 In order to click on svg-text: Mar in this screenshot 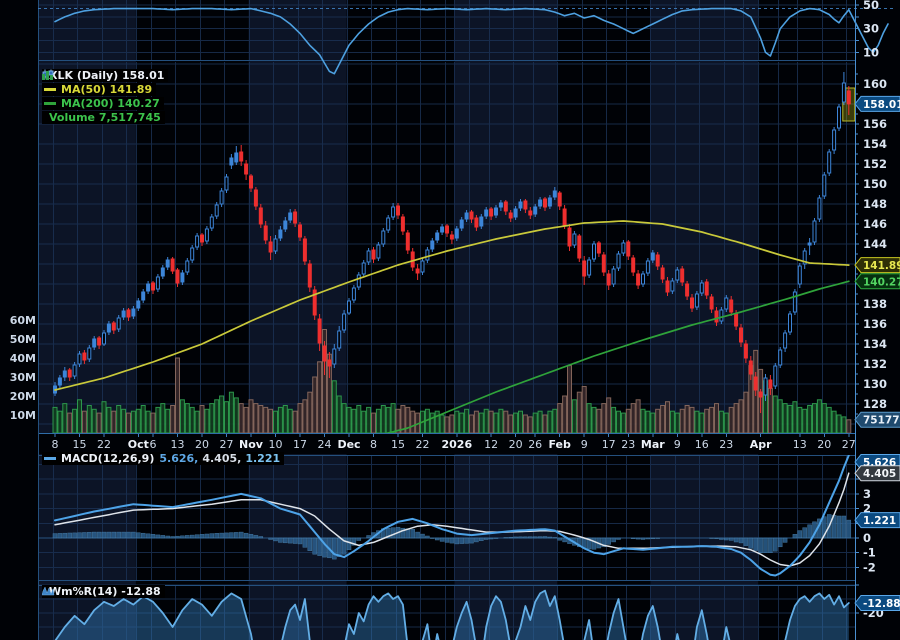, I will do `click(653, 444)`.